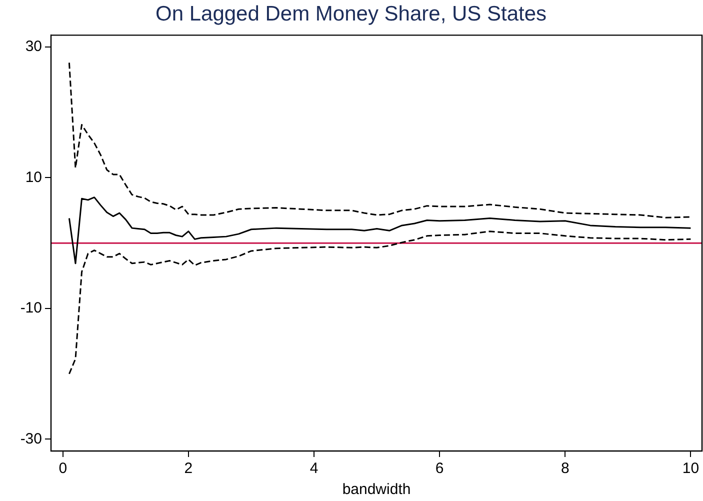  Describe the element at coordinates (63, 469) in the screenshot. I see `x-tick-label: 0` at that location.